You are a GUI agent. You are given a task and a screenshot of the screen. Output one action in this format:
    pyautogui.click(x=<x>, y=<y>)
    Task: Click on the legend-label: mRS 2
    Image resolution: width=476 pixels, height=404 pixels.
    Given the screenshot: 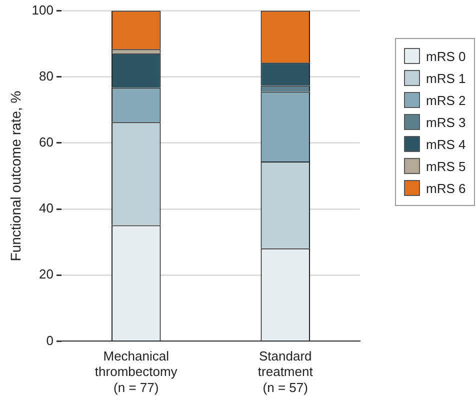 What is the action you would take?
    pyautogui.click(x=446, y=100)
    